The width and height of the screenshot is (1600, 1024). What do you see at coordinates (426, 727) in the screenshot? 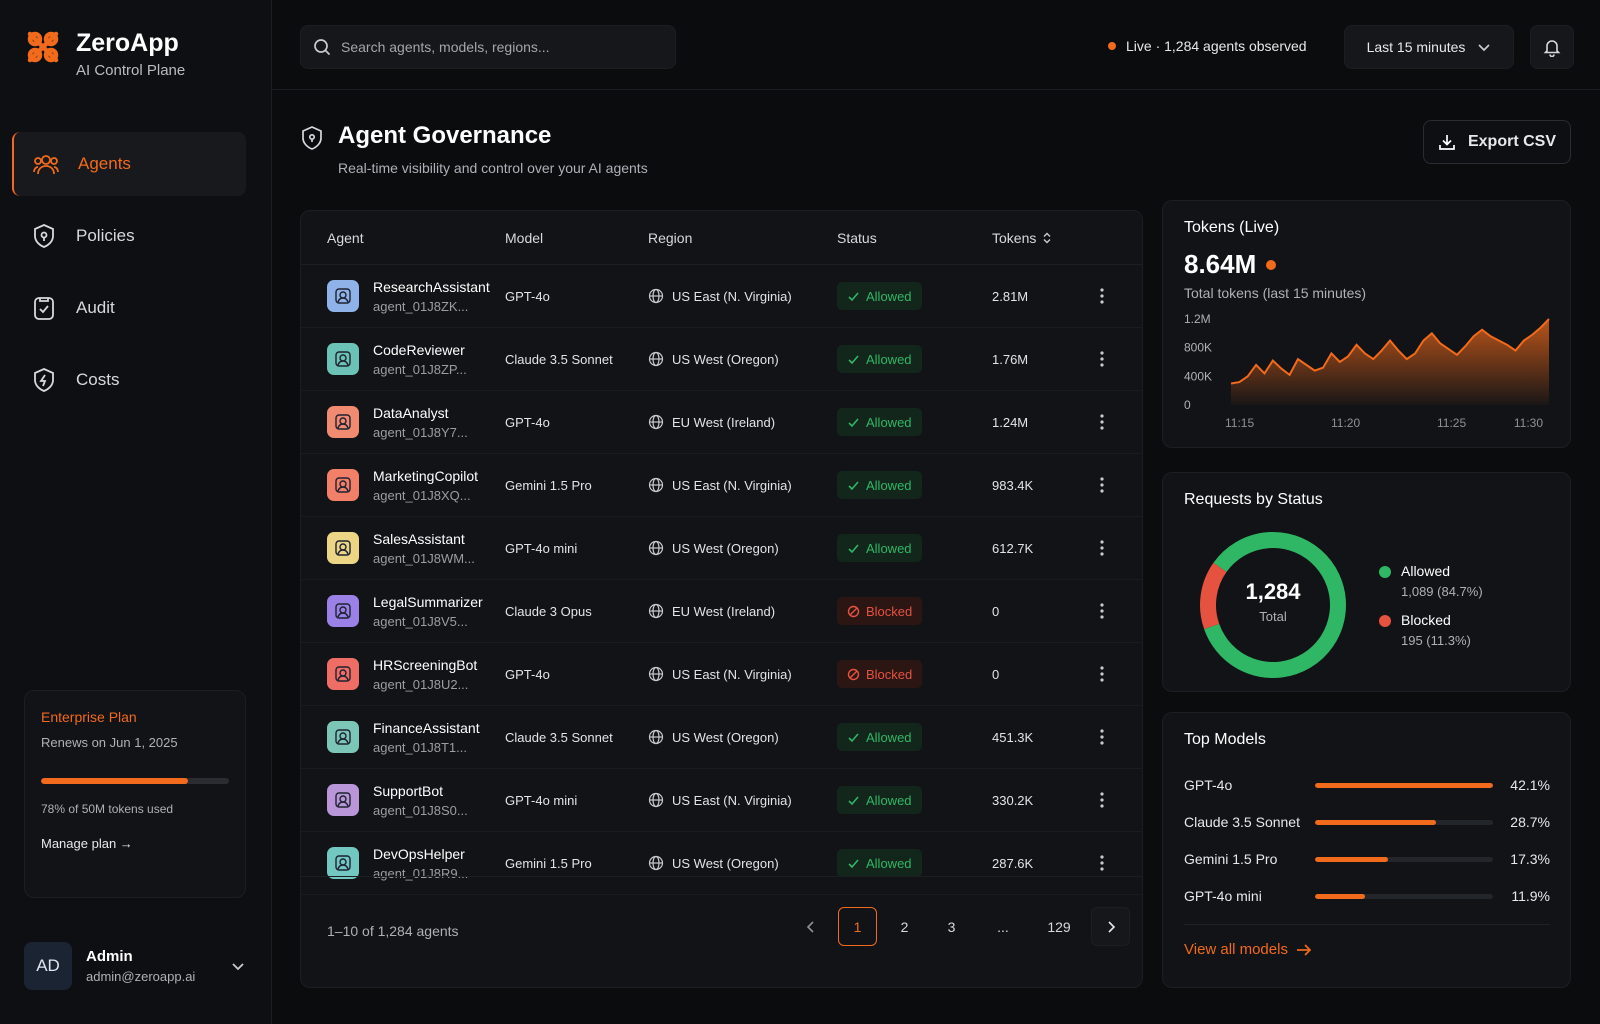
I see `agent-name: FinanceAssistant` at bounding box center [426, 727].